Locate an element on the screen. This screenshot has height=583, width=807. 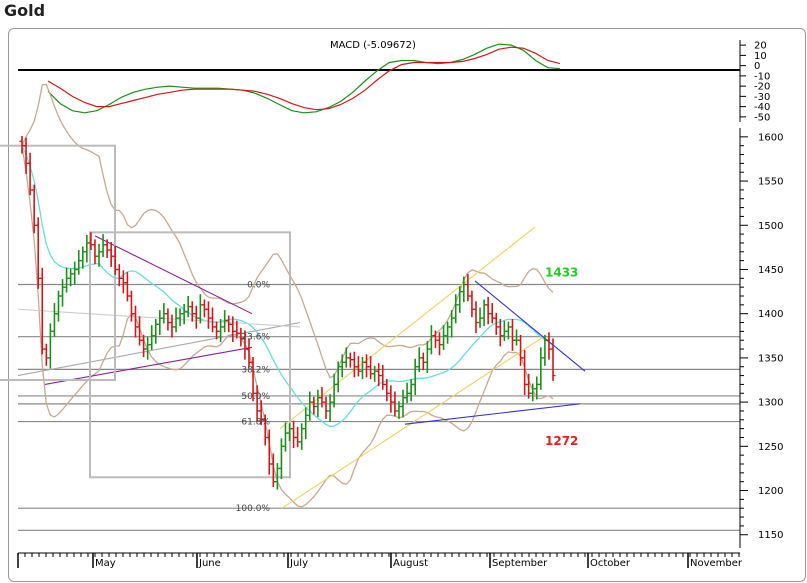
channel-lower is located at coordinates (413, 422).